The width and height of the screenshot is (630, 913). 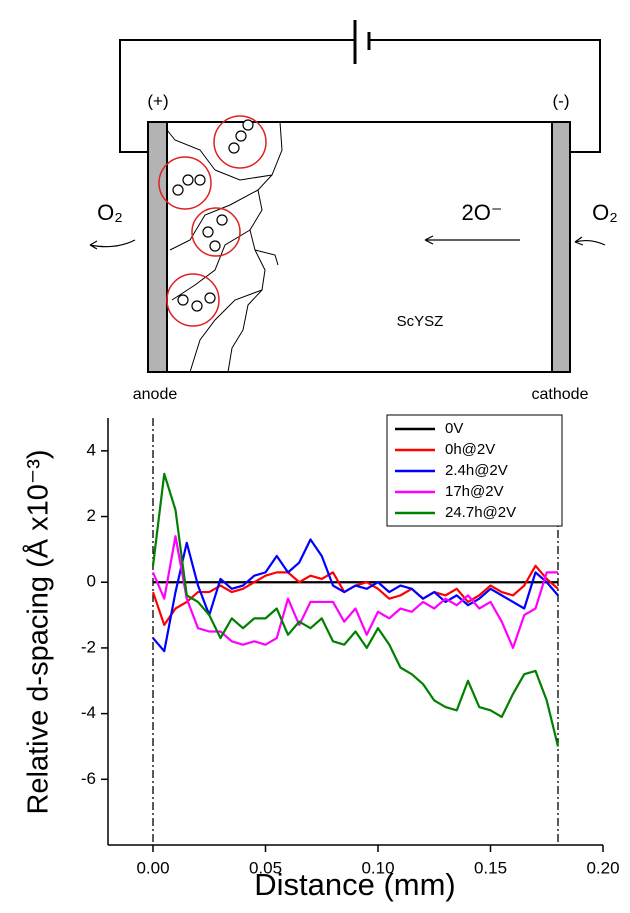 I want to click on legend-label: 2.4h@2V, so click(x=476, y=470).